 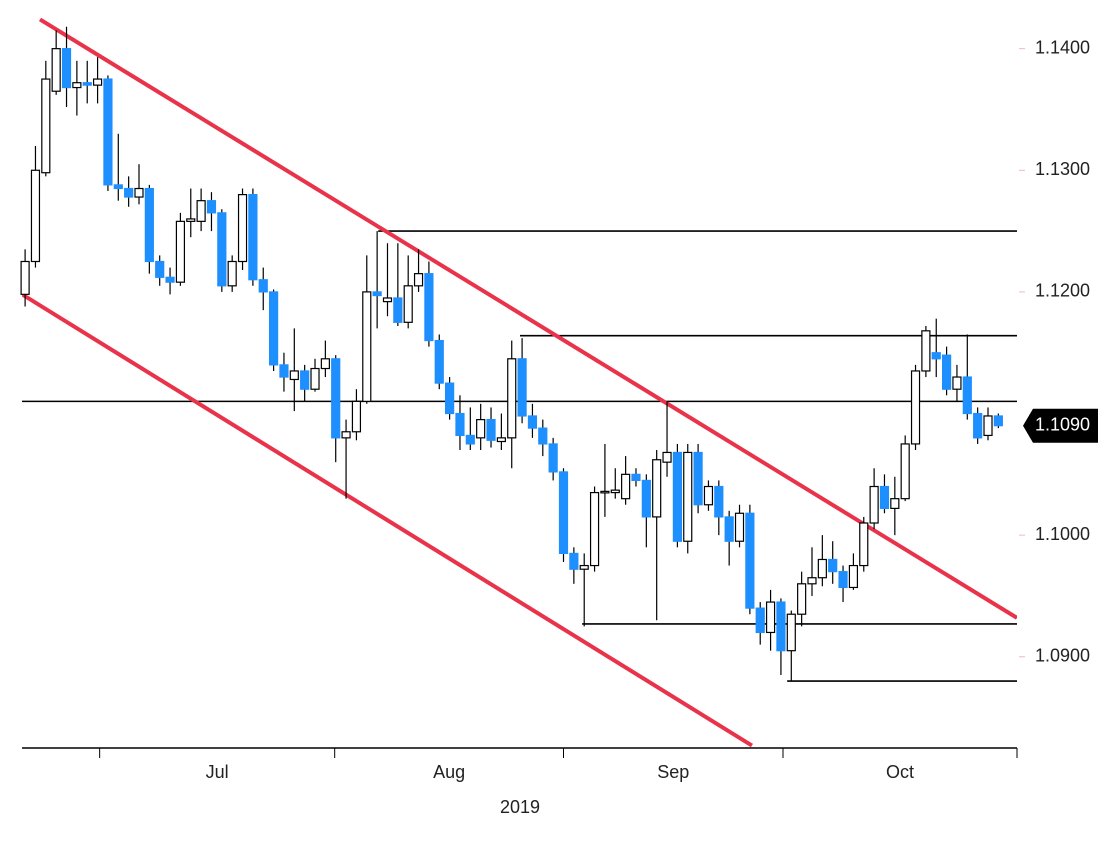 What do you see at coordinates (449, 772) in the screenshot?
I see `x-tick-label: Aug` at bounding box center [449, 772].